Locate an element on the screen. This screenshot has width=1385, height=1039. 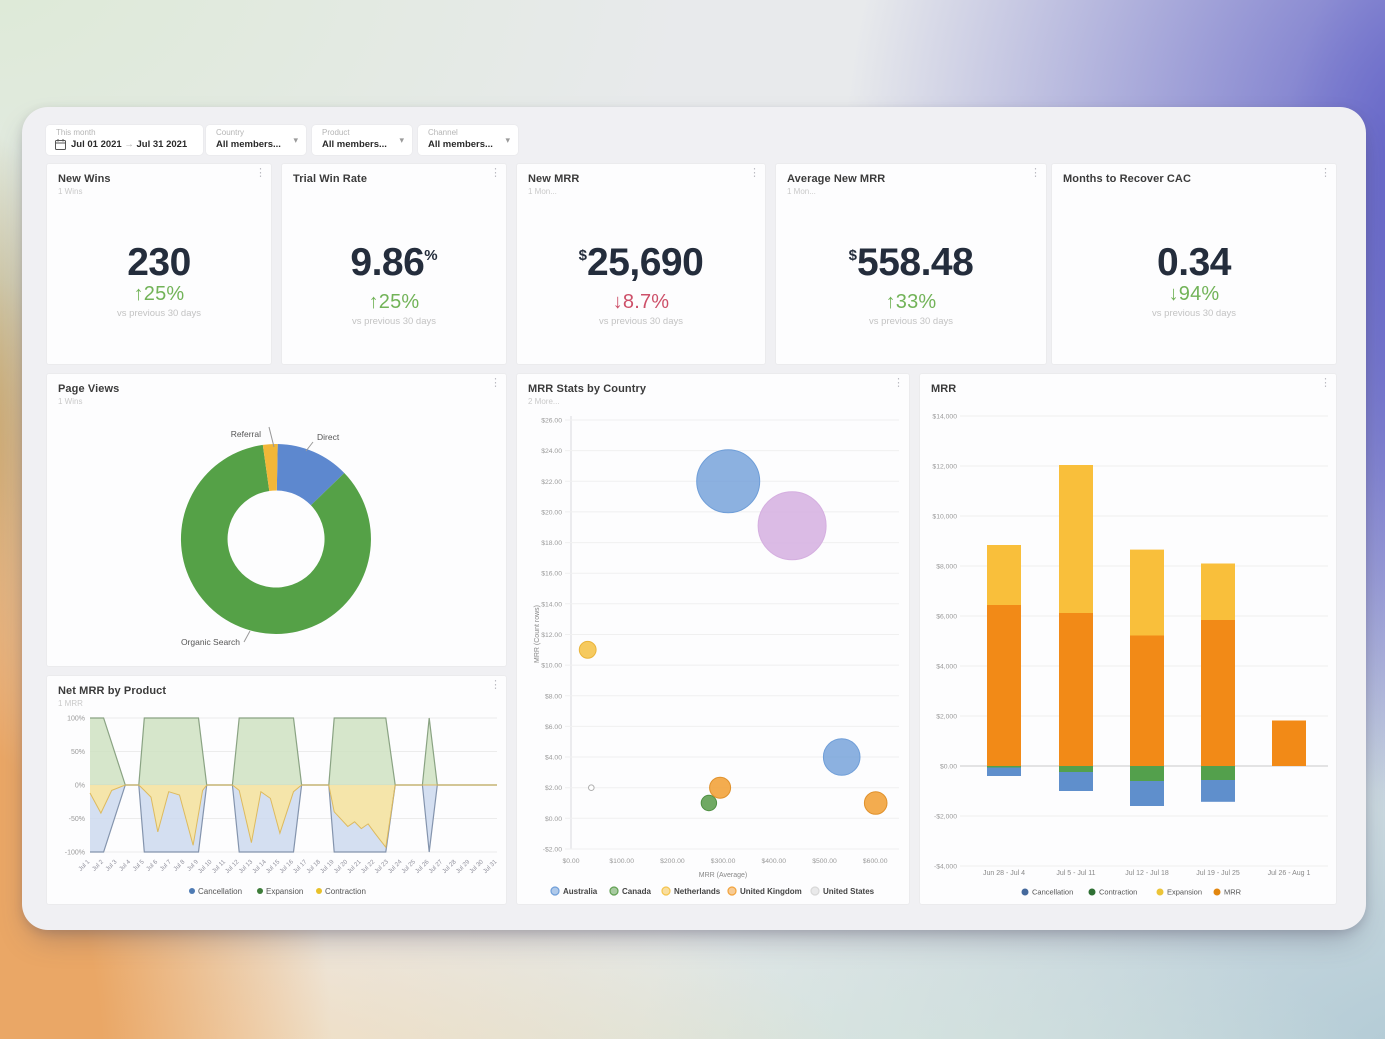
svg-text: $6,000 is located at coordinates (946, 617).